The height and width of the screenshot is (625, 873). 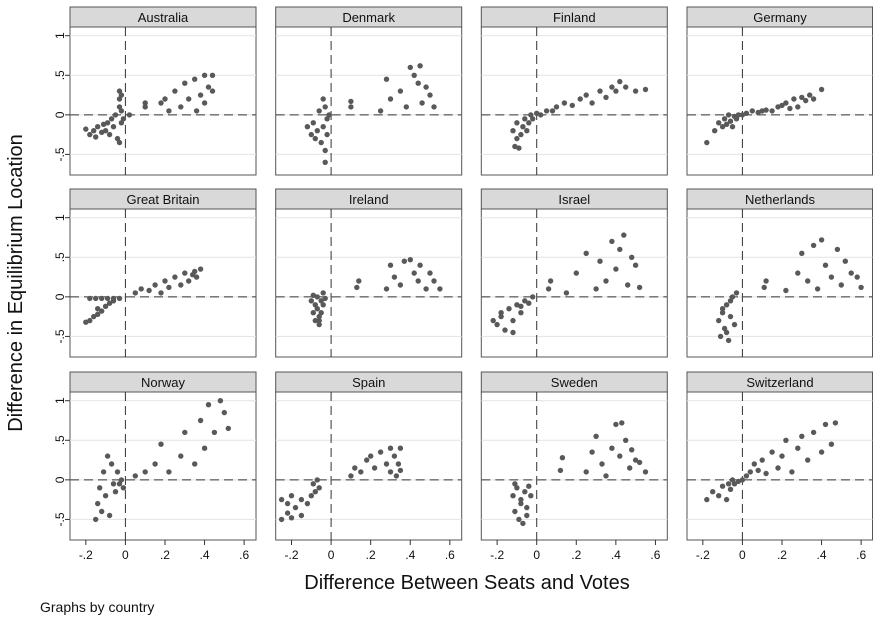 I want to click on y-tick-label: .5, so click(x=60, y=440).